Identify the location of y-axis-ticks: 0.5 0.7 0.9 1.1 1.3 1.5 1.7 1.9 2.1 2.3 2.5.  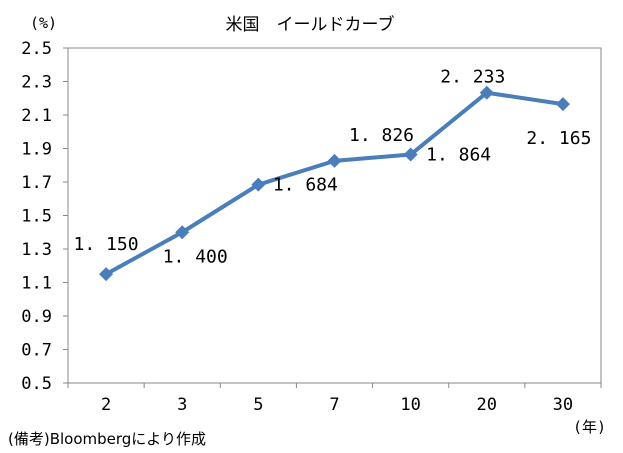
(44, 216).